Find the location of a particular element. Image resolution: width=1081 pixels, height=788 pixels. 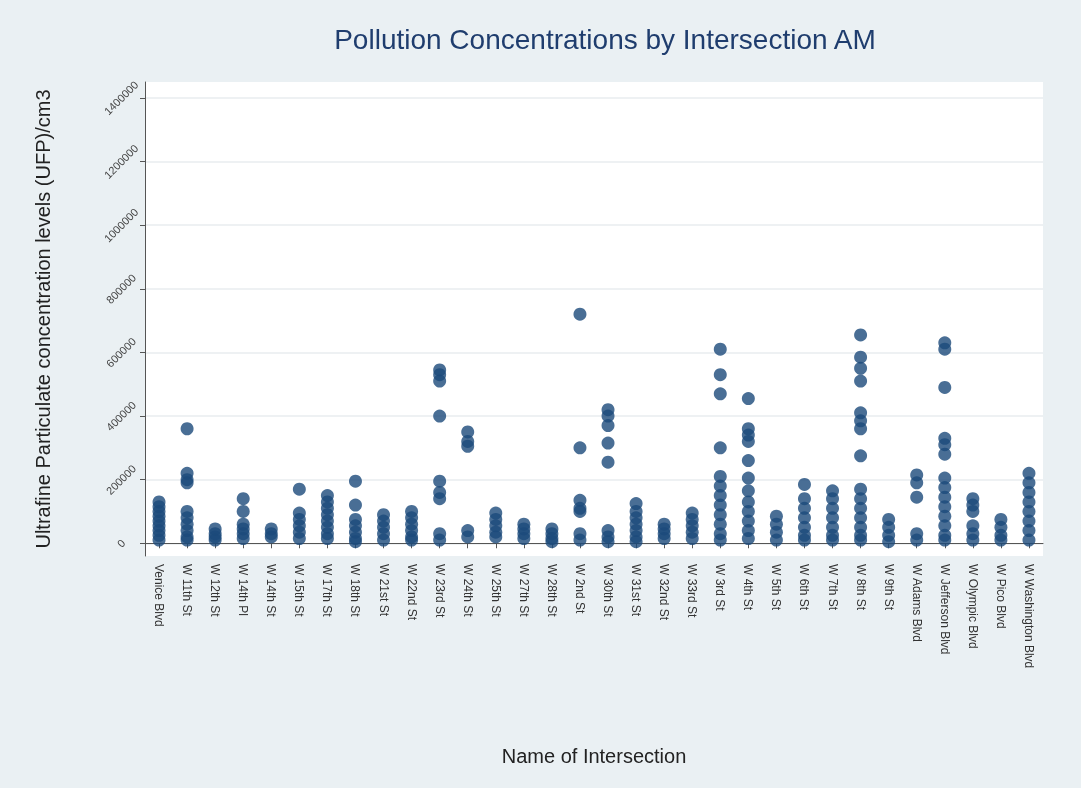

x-tick-label: W 23rd St is located at coordinates (439, 591).